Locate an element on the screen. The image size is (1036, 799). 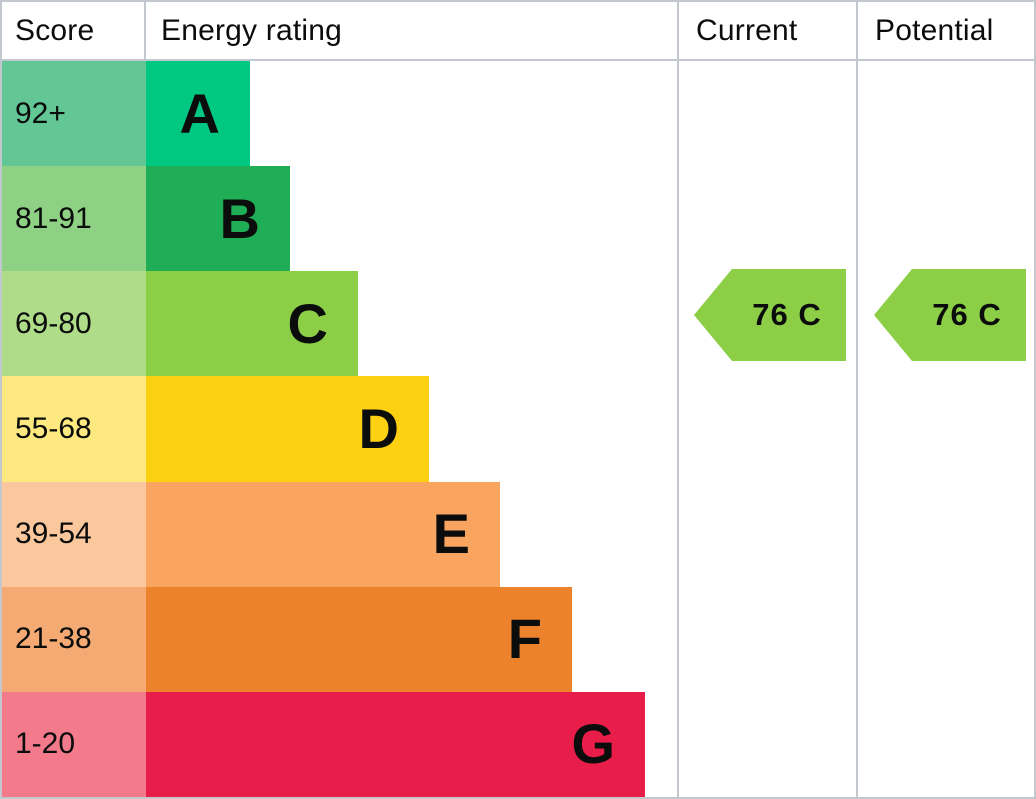
score-range-label: 39-54 is located at coordinates (53, 534).